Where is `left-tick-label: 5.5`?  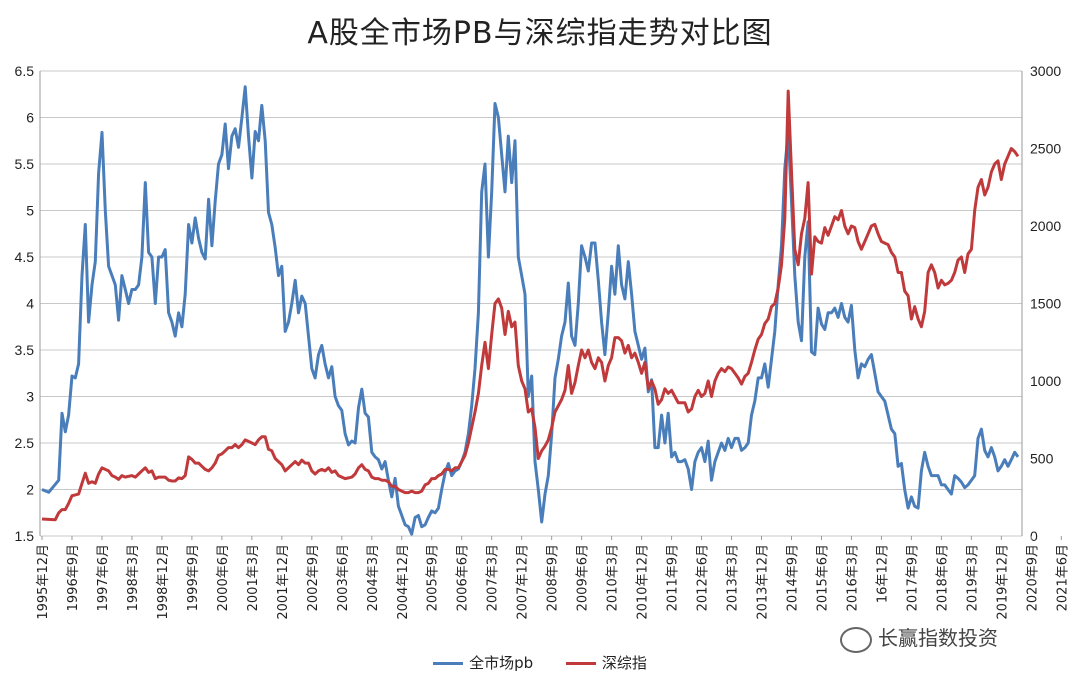
left-tick-label: 5.5 is located at coordinates (25, 164).